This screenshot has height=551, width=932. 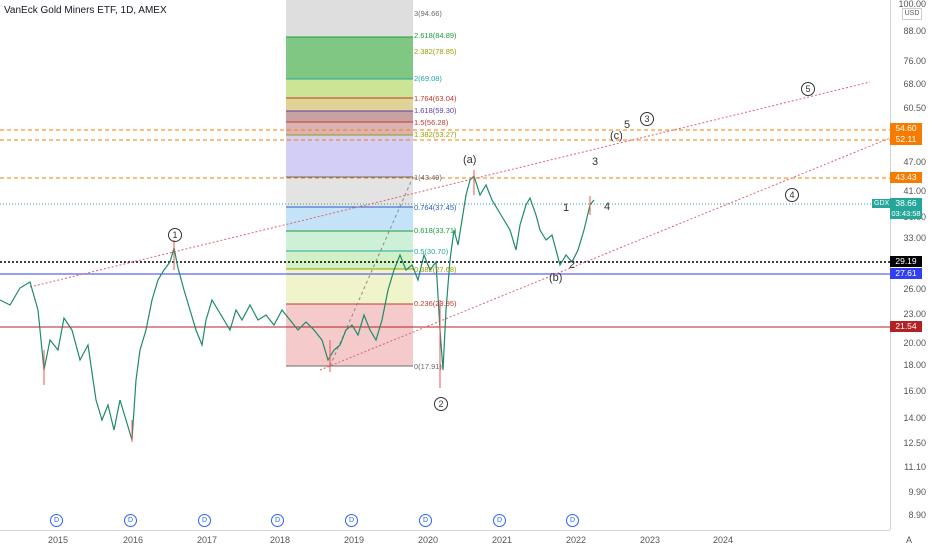 What do you see at coordinates (647, 119) in the screenshot?
I see `wave-label-circle-3: 3` at bounding box center [647, 119].